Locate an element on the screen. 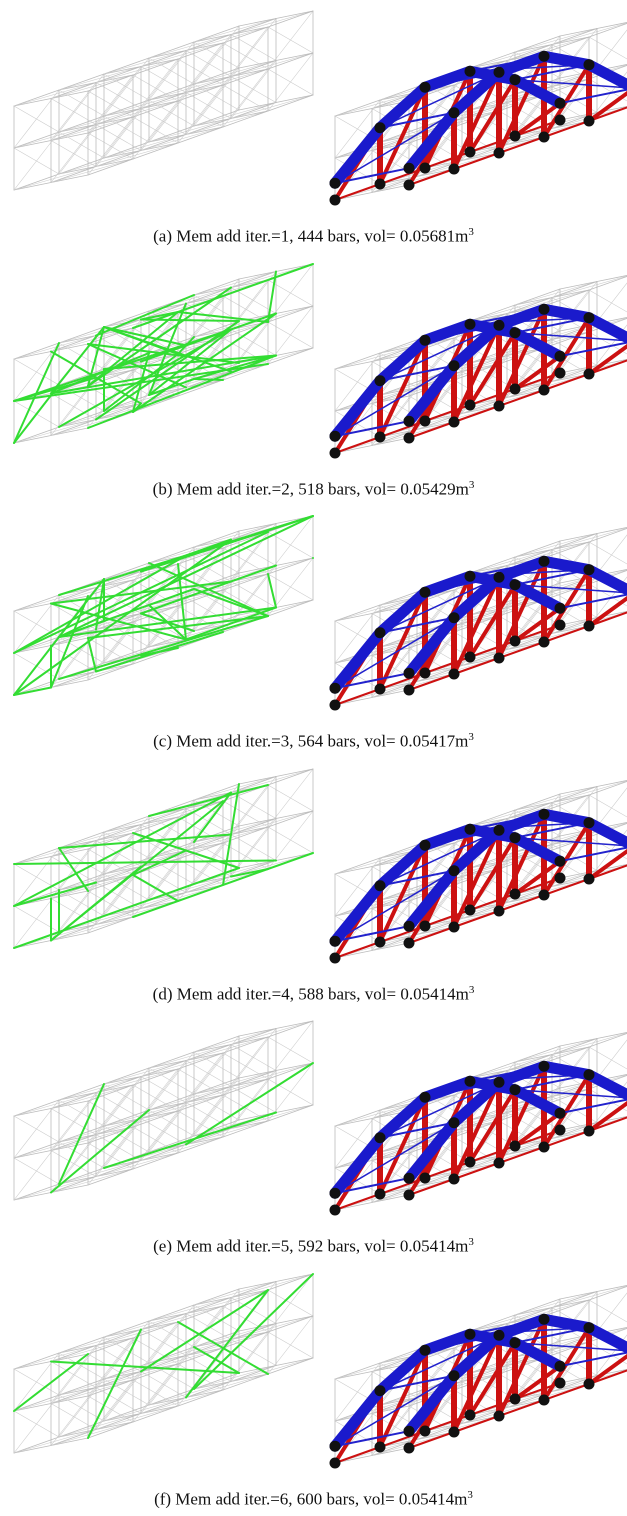 The image size is (627, 1516). arch is located at coordinates (515, 870).